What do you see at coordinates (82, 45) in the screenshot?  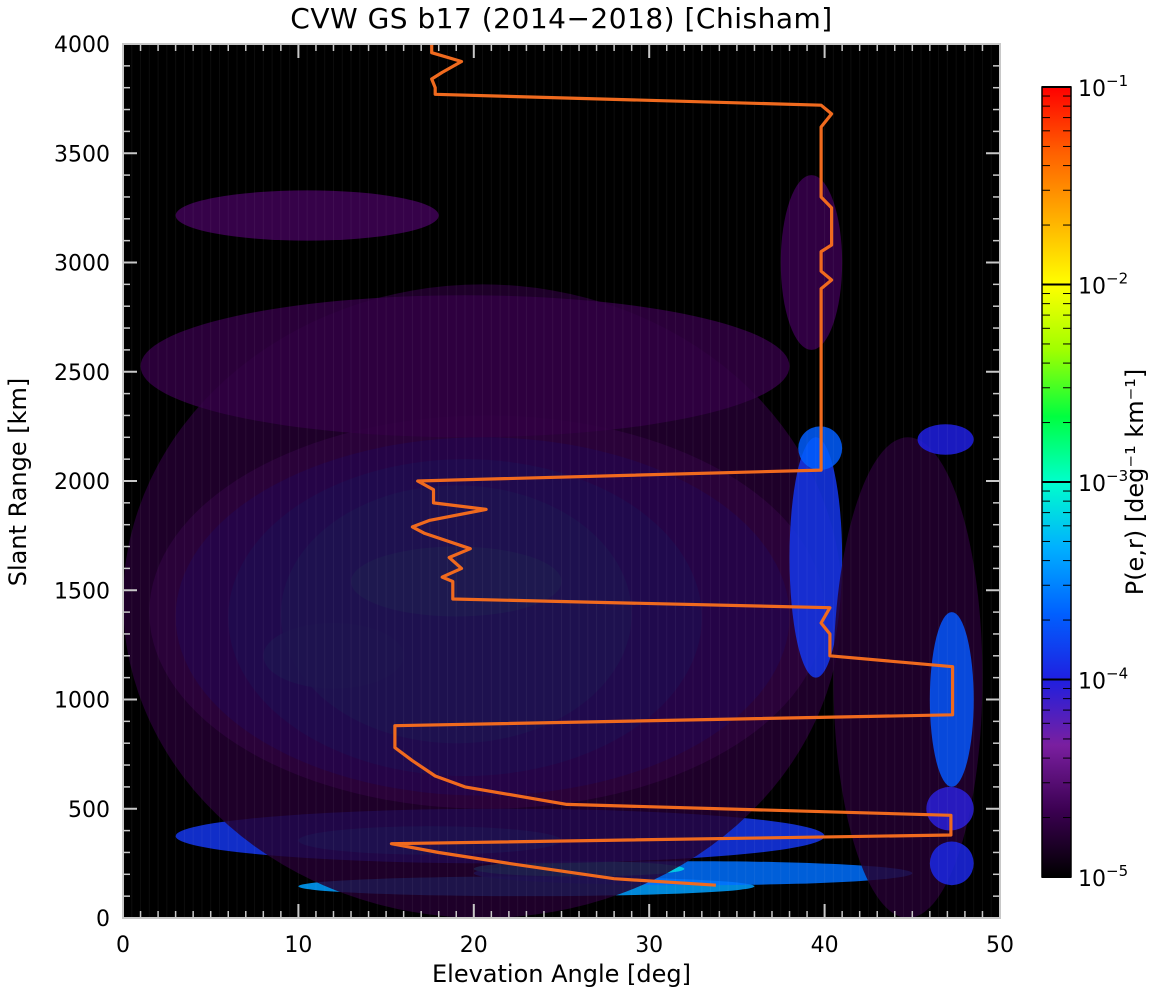 I see `y-tick-label: 4000` at bounding box center [82, 45].